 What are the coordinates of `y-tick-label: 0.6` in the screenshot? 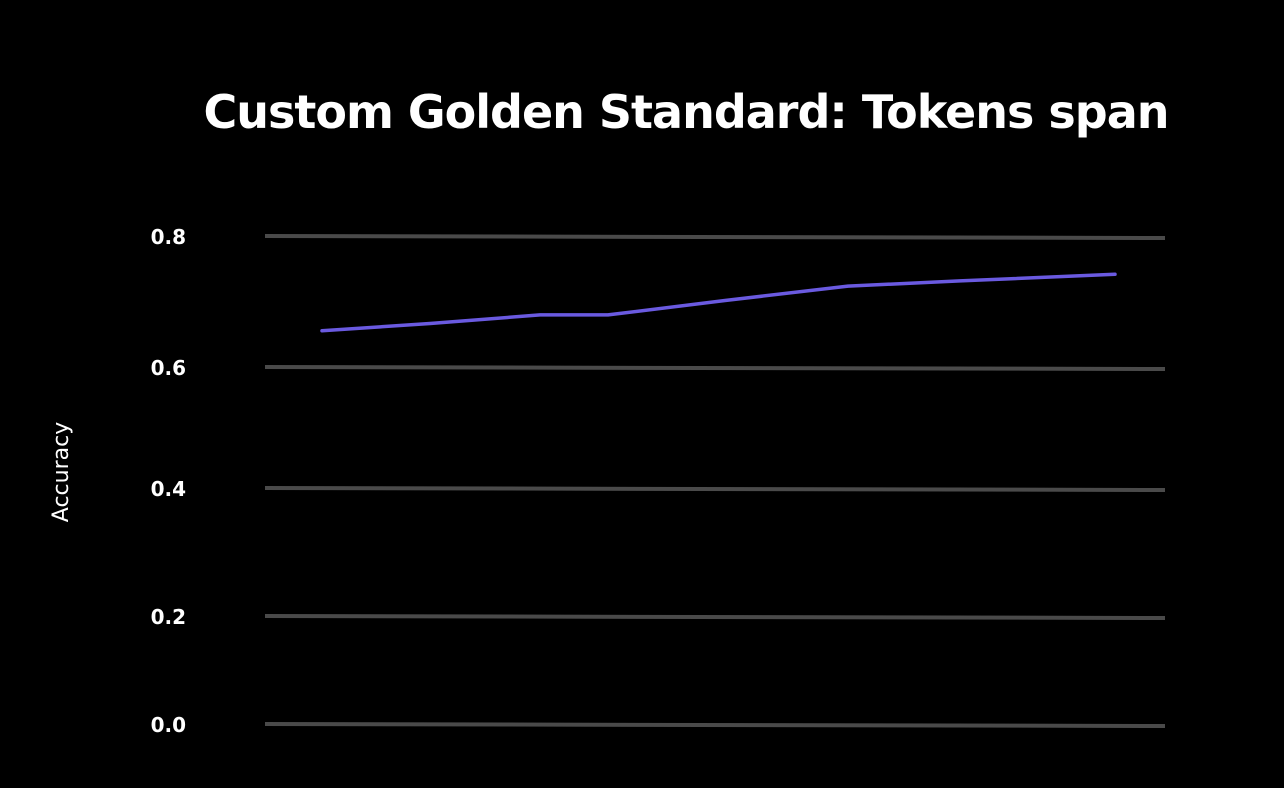 It's located at (168, 368).